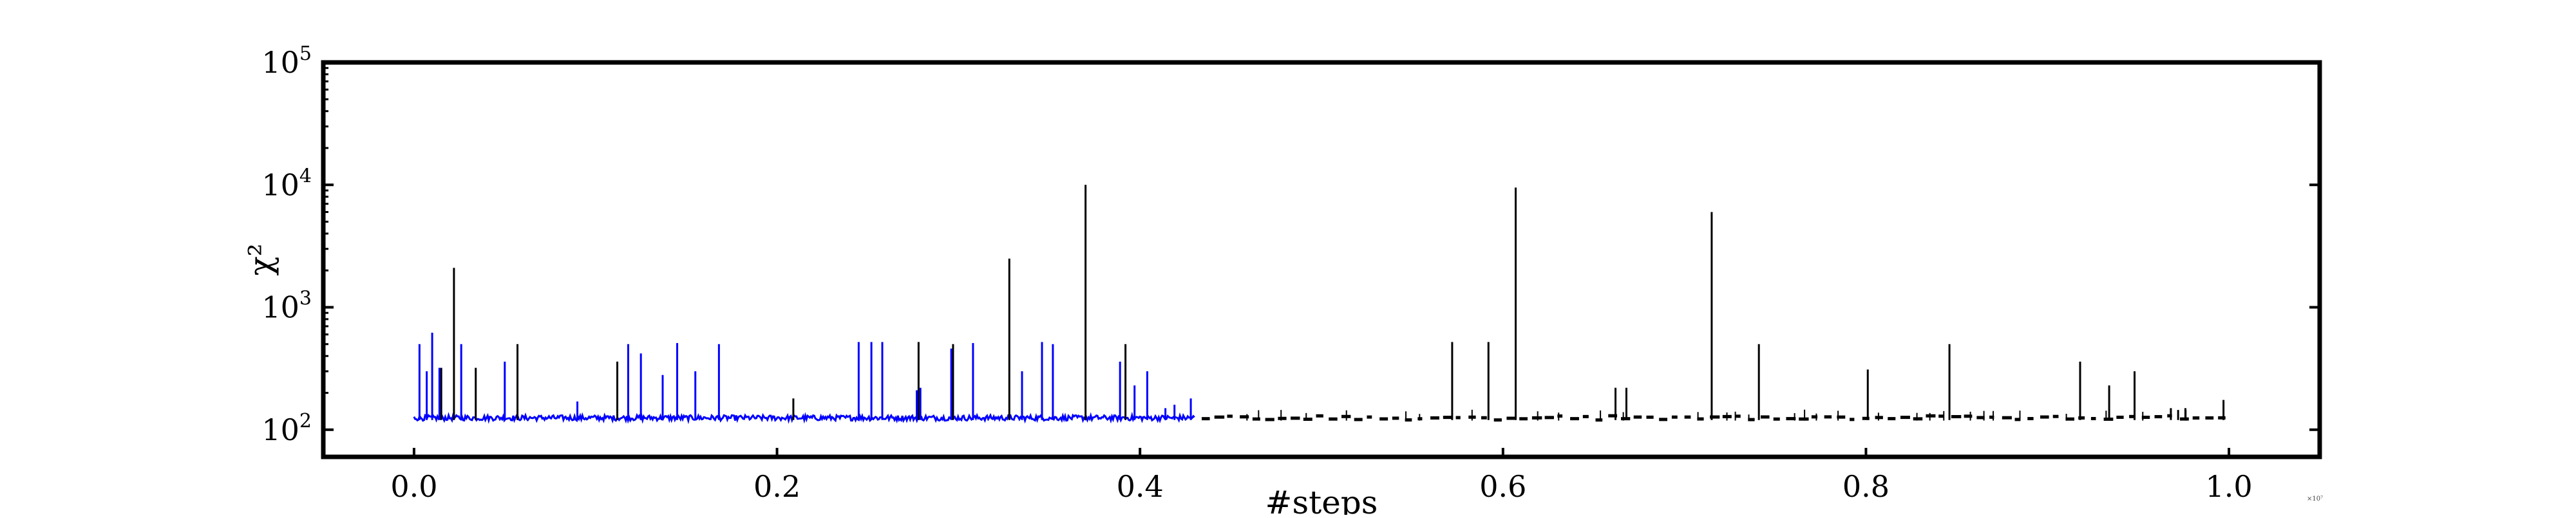  What do you see at coordinates (286, 306) in the screenshot?
I see `y-tick-label: 10³` at bounding box center [286, 306].